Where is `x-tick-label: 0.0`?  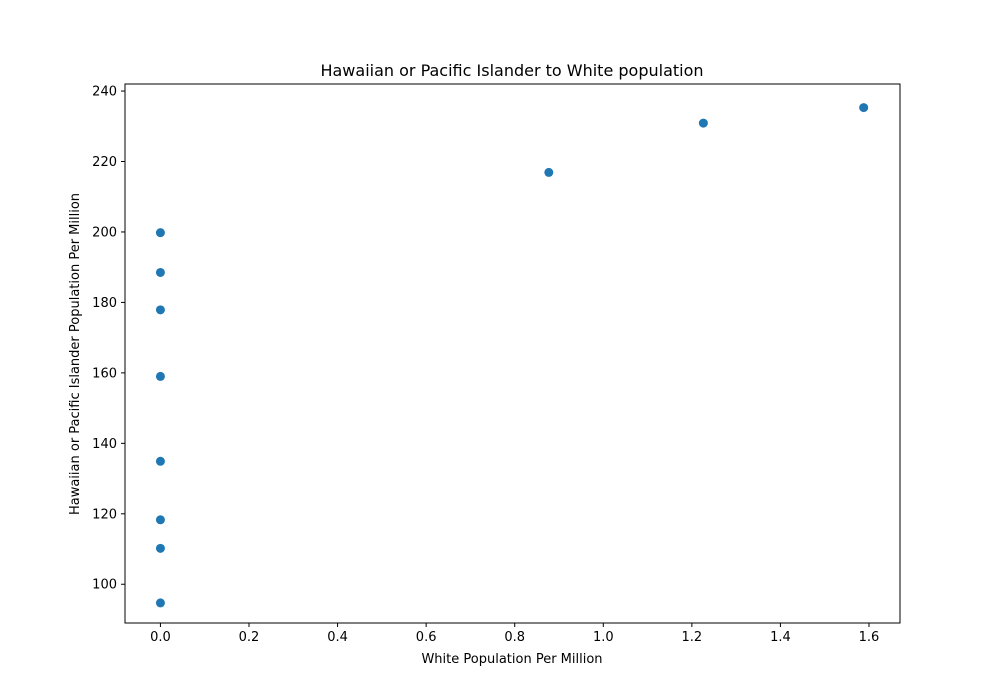
x-tick-label: 0.0 is located at coordinates (160, 637).